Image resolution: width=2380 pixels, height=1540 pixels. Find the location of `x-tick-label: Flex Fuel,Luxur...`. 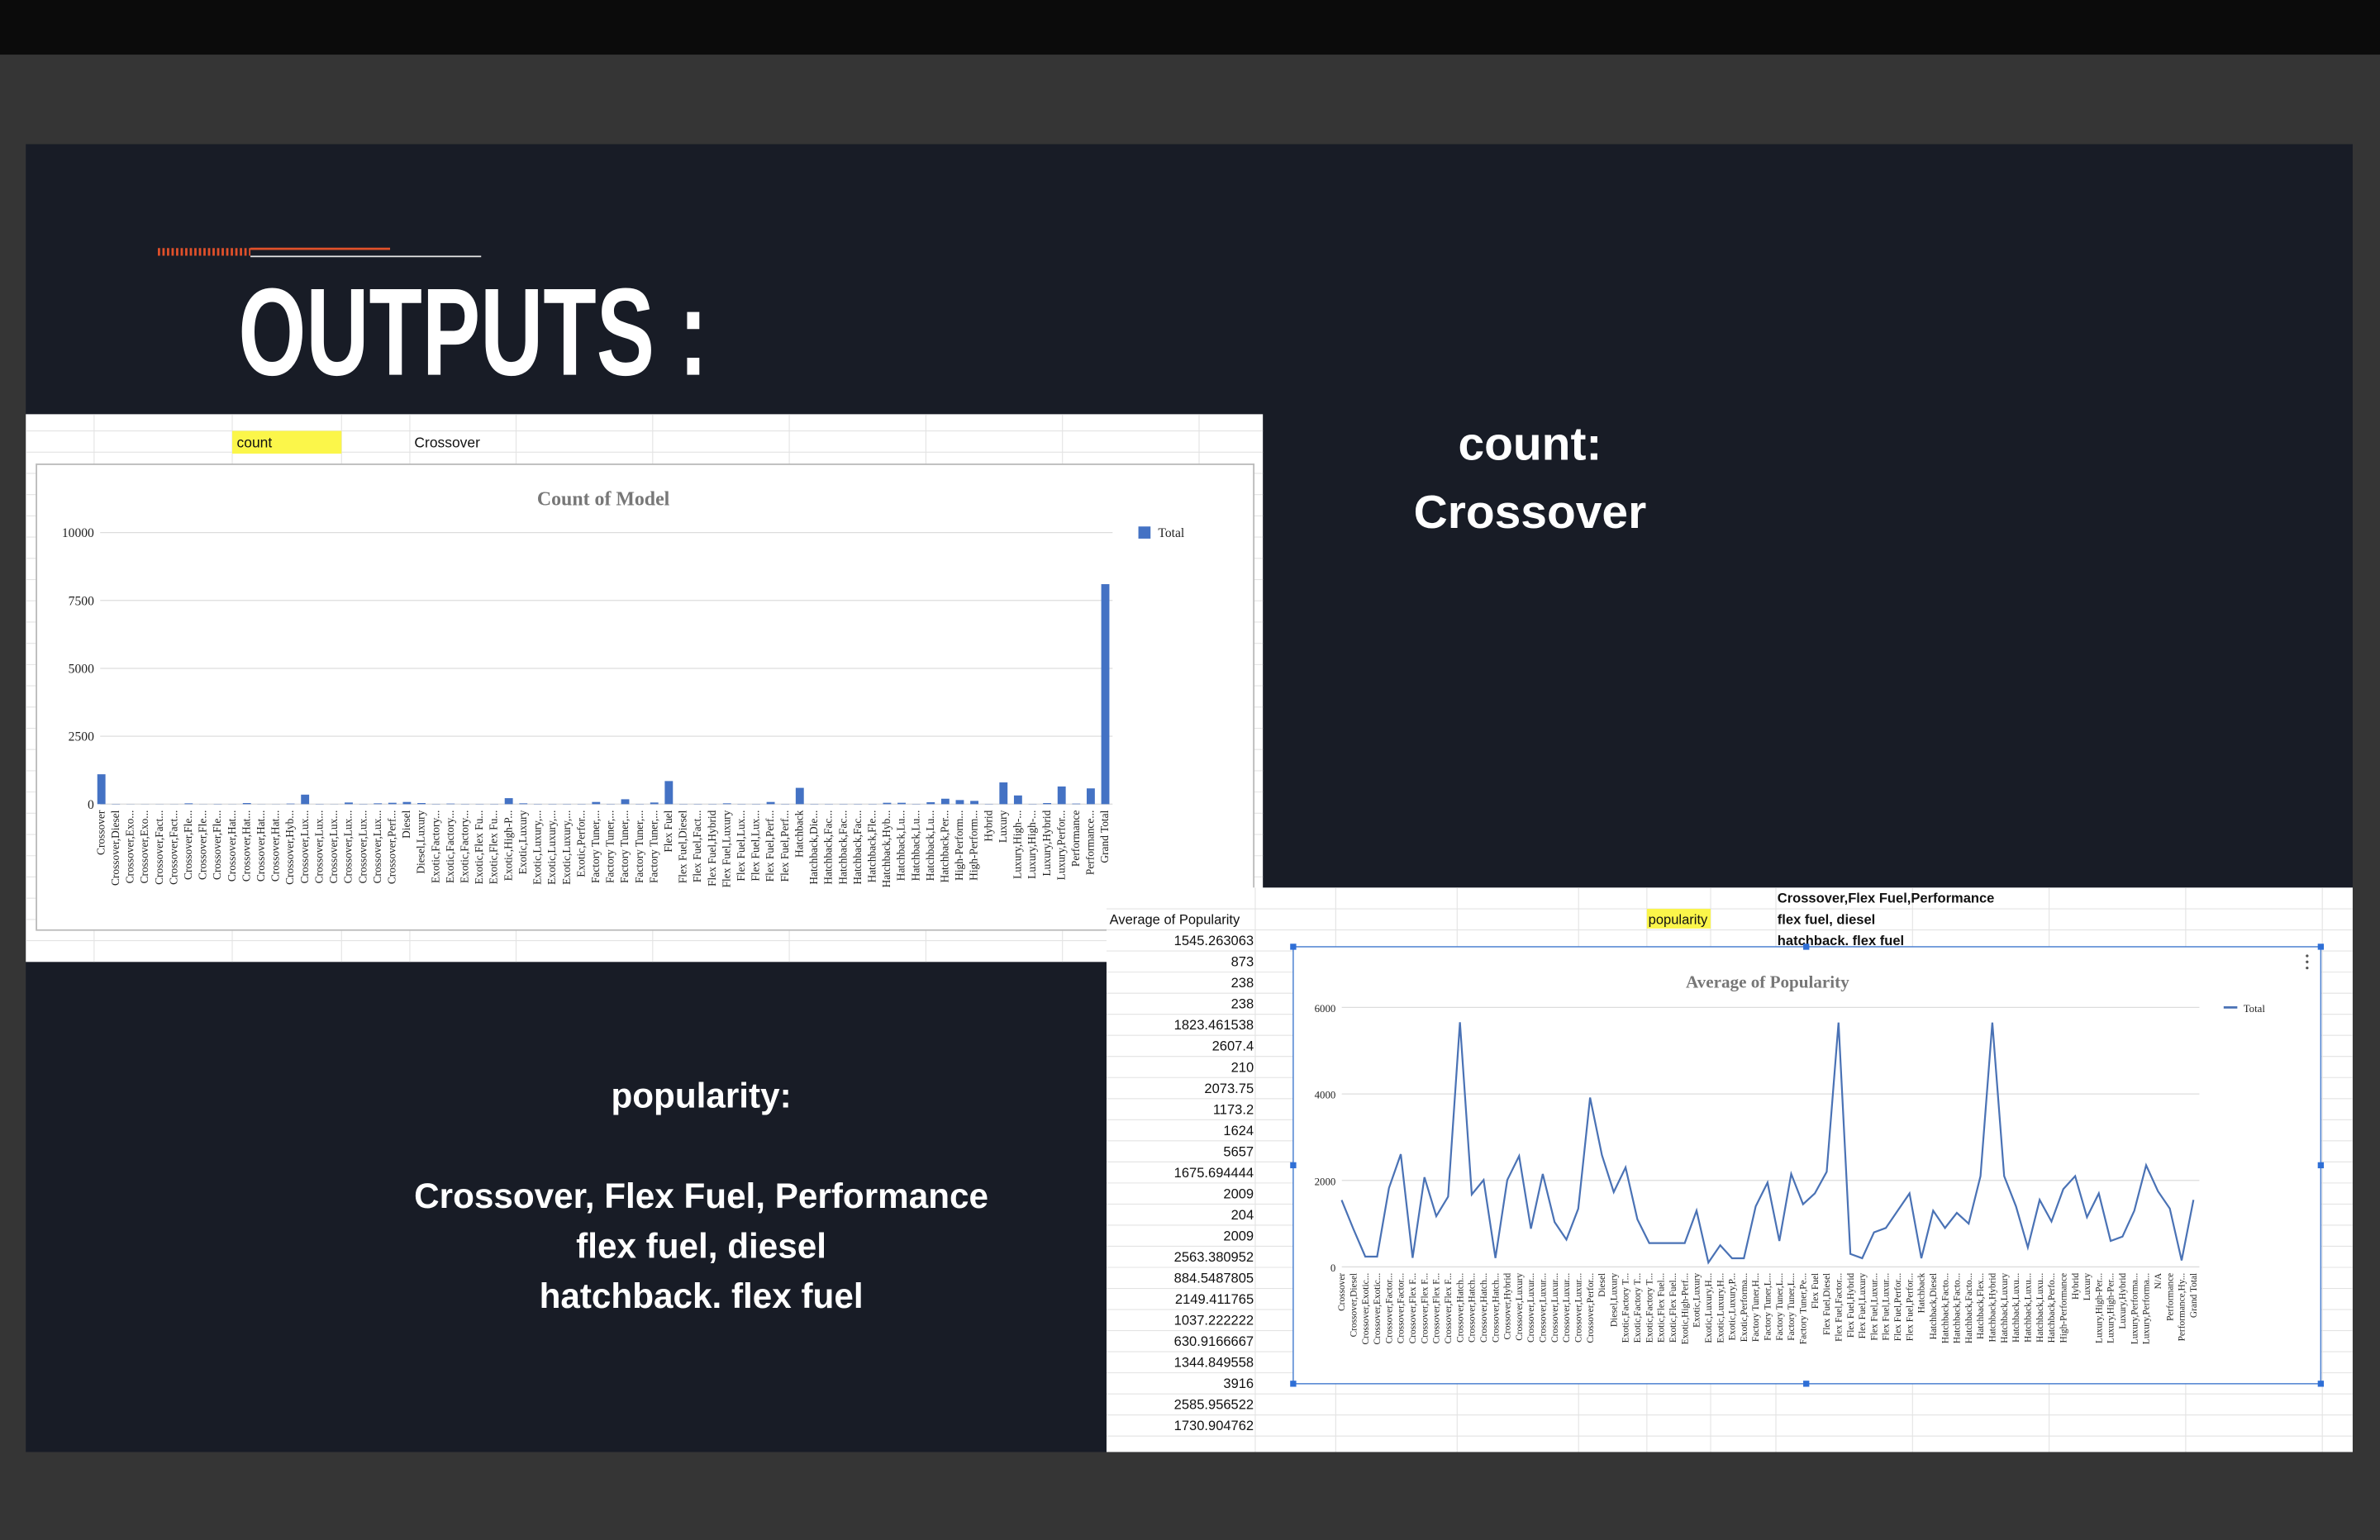

x-tick-label: Flex Fuel,Luxur... is located at coordinates (1887, 1307).